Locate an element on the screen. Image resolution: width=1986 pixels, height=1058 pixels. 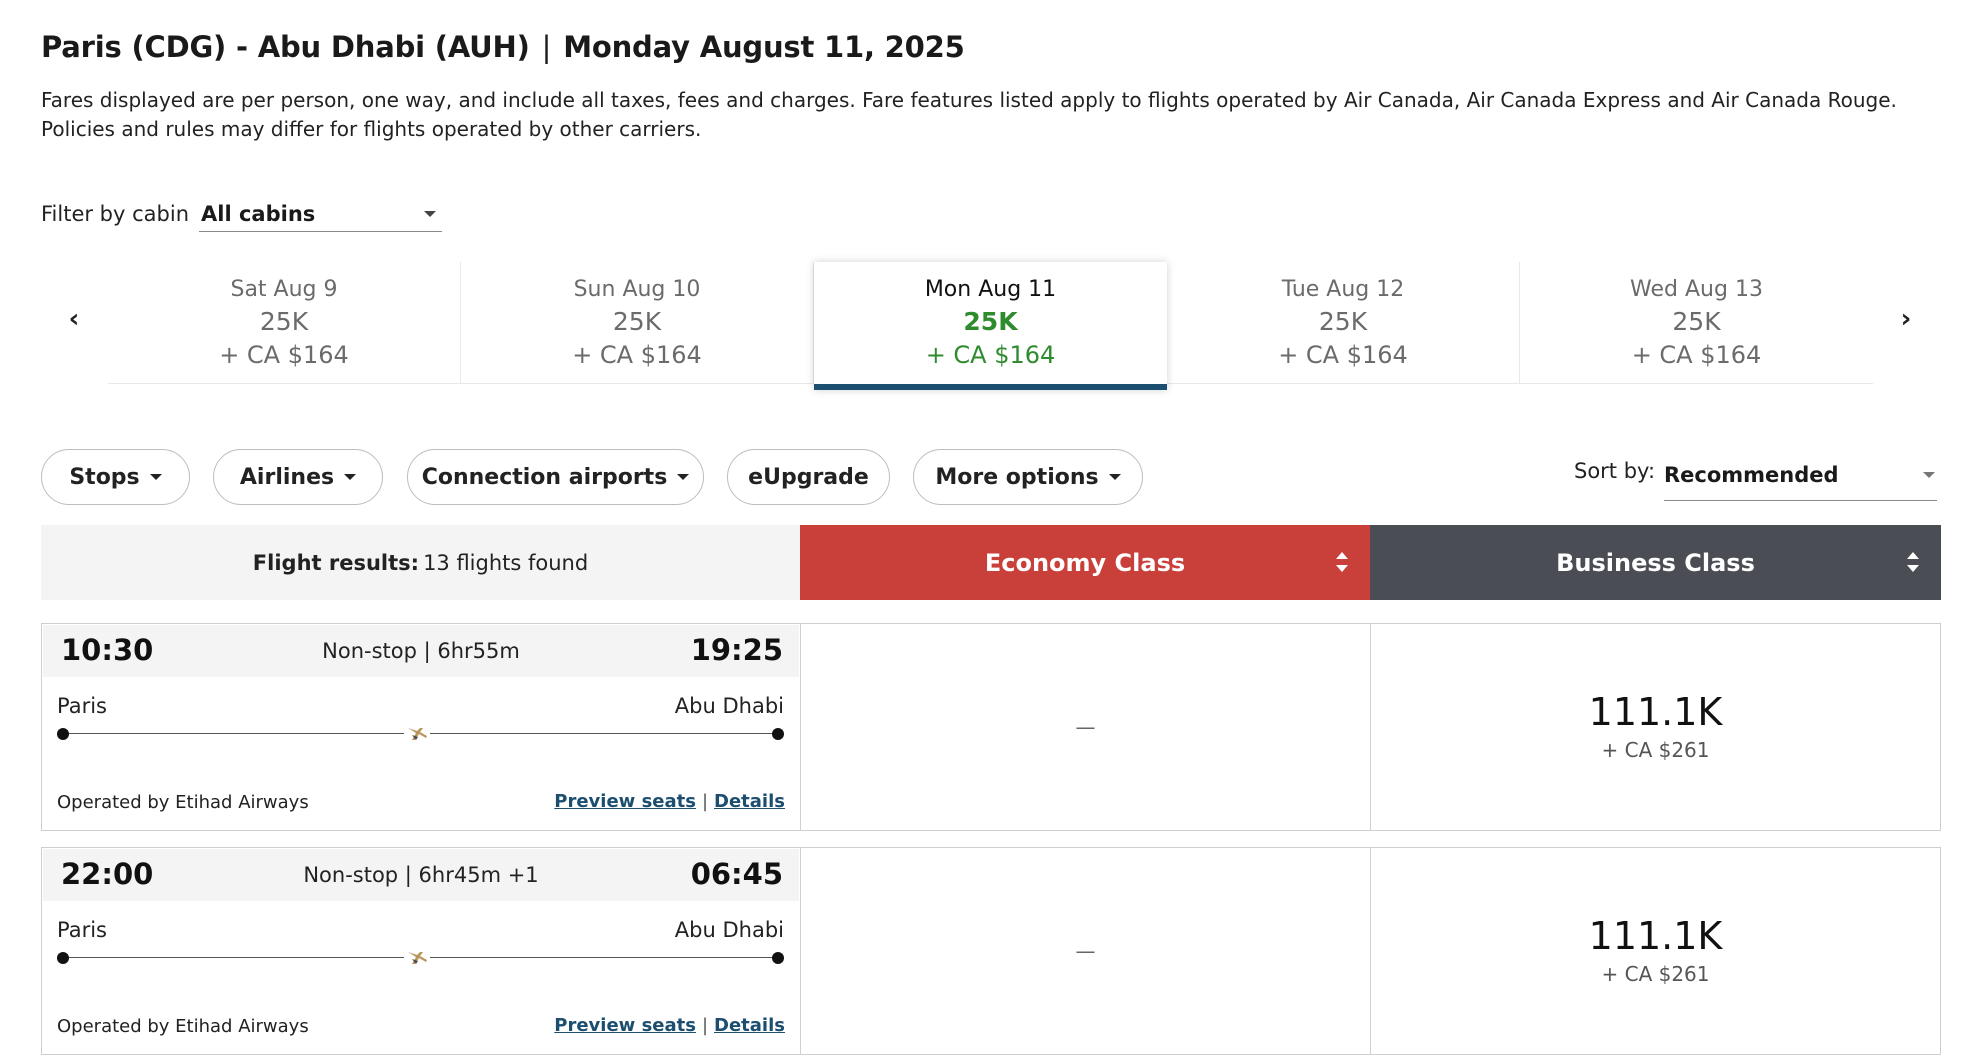
cabin-filter-select: All cabins is located at coordinates (321, 214).